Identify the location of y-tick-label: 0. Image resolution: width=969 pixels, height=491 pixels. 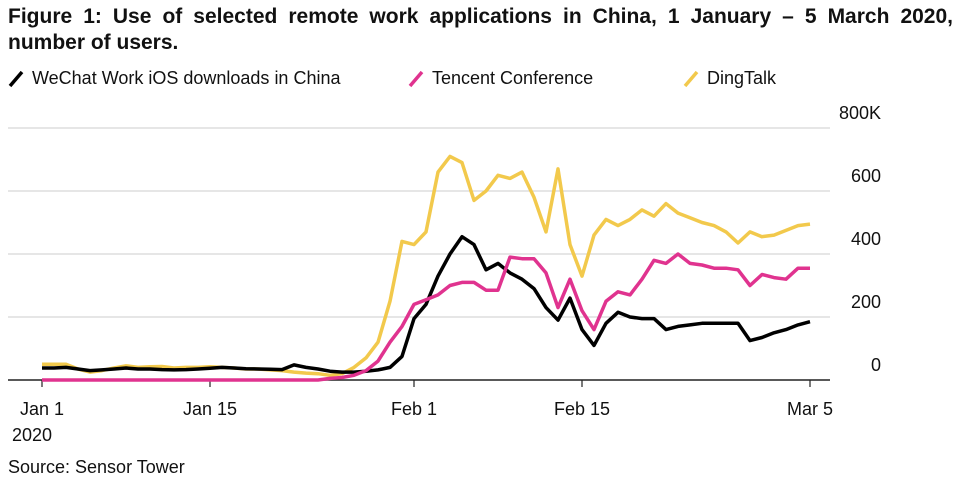
(876, 365).